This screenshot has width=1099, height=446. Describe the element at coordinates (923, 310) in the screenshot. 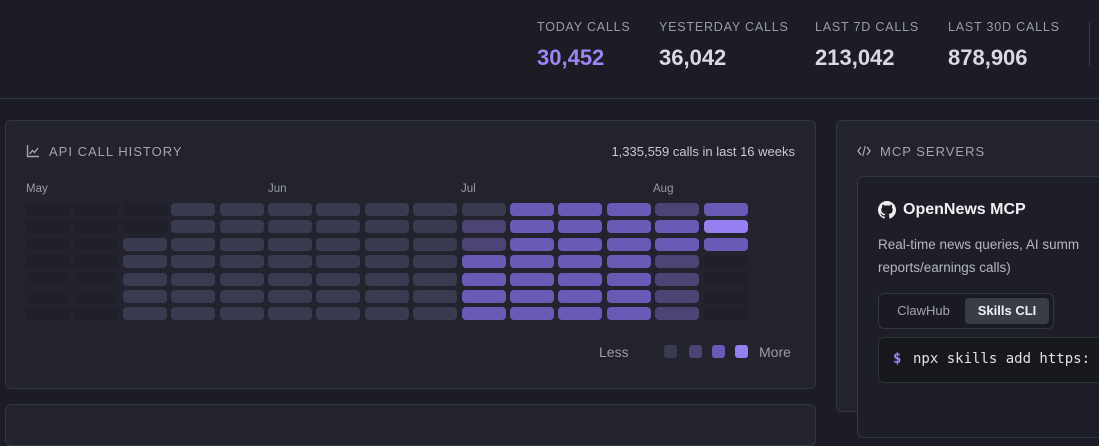

I see `tab-clawhub: ClawHub` at that location.